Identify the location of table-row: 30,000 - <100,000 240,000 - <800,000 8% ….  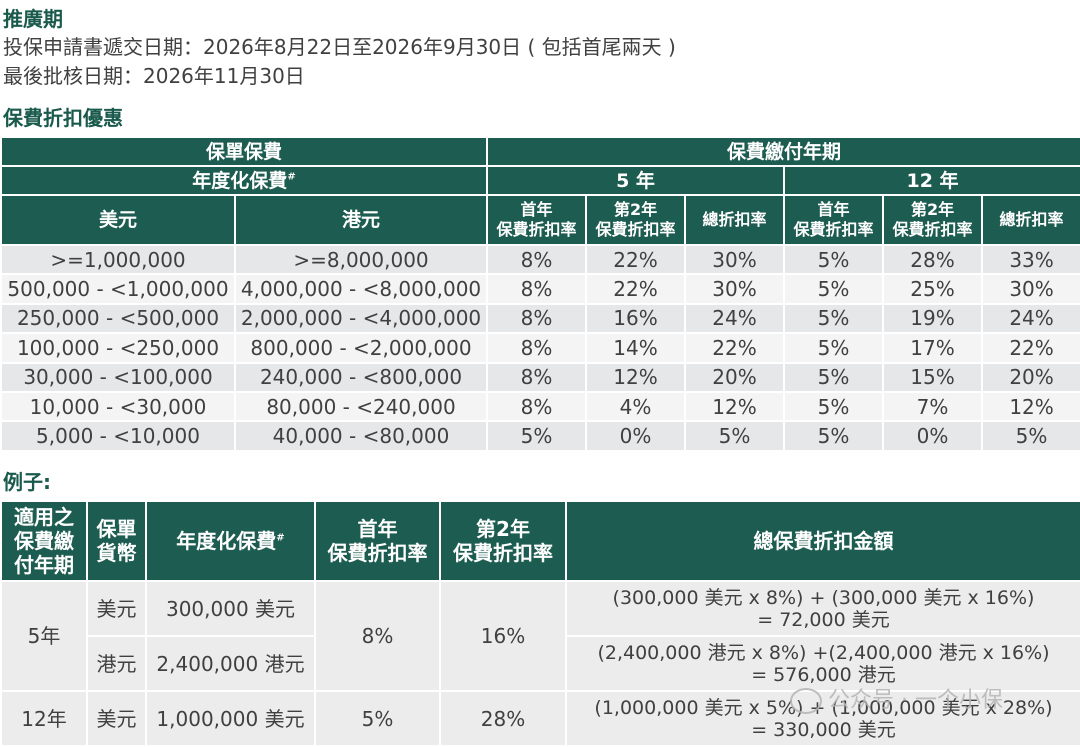
(540, 376).